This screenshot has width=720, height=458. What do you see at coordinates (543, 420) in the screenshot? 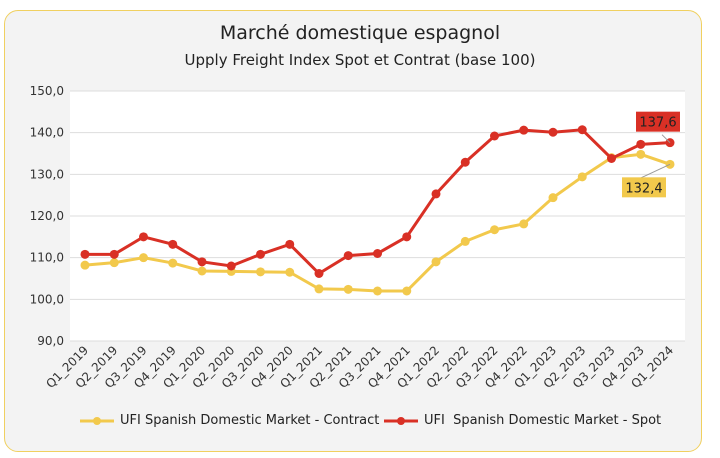
I see `legend-label-spot: UFI Spanish Domestic Market - Spot` at bounding box center [543, 420].